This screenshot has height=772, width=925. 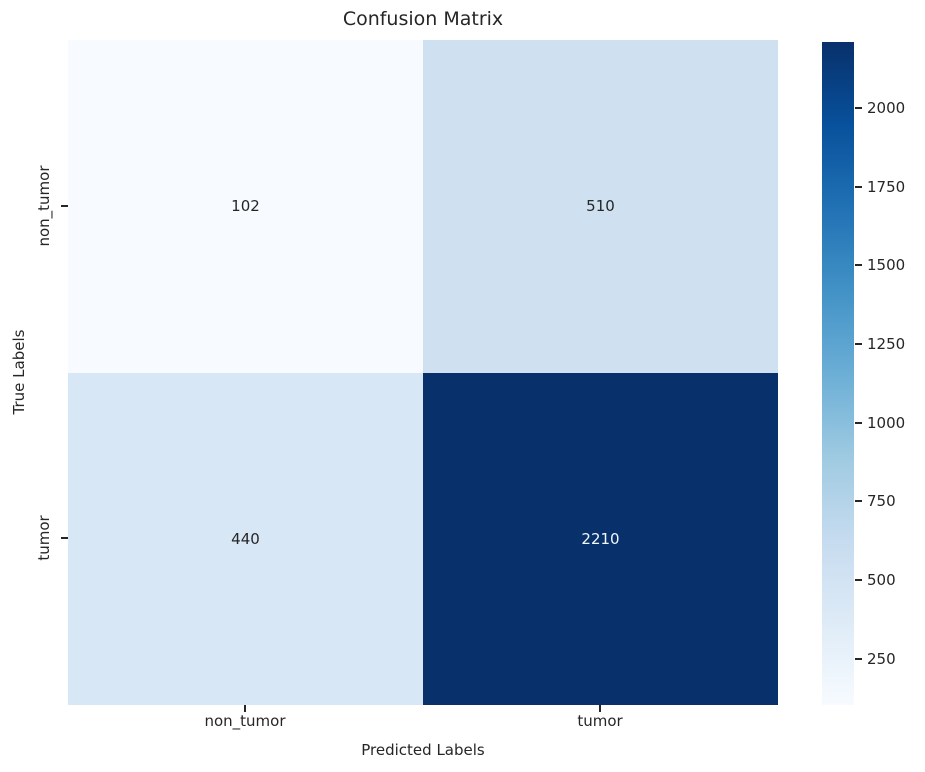 I want to click on chart-title: Confusion Matrix, so click(x=423, y=19).